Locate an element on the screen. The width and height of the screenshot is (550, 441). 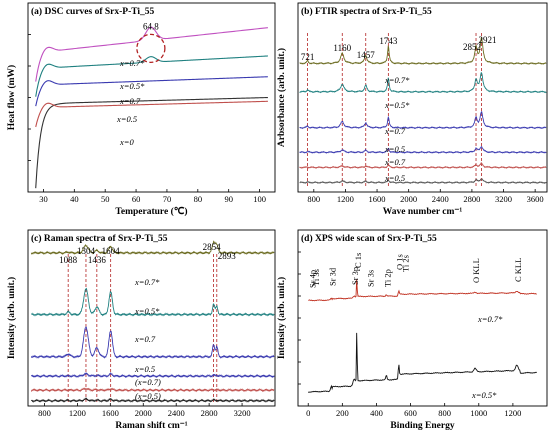
y-axis-label: Arbsorbance (arb. unit.) is located at coordinates (281, 97).